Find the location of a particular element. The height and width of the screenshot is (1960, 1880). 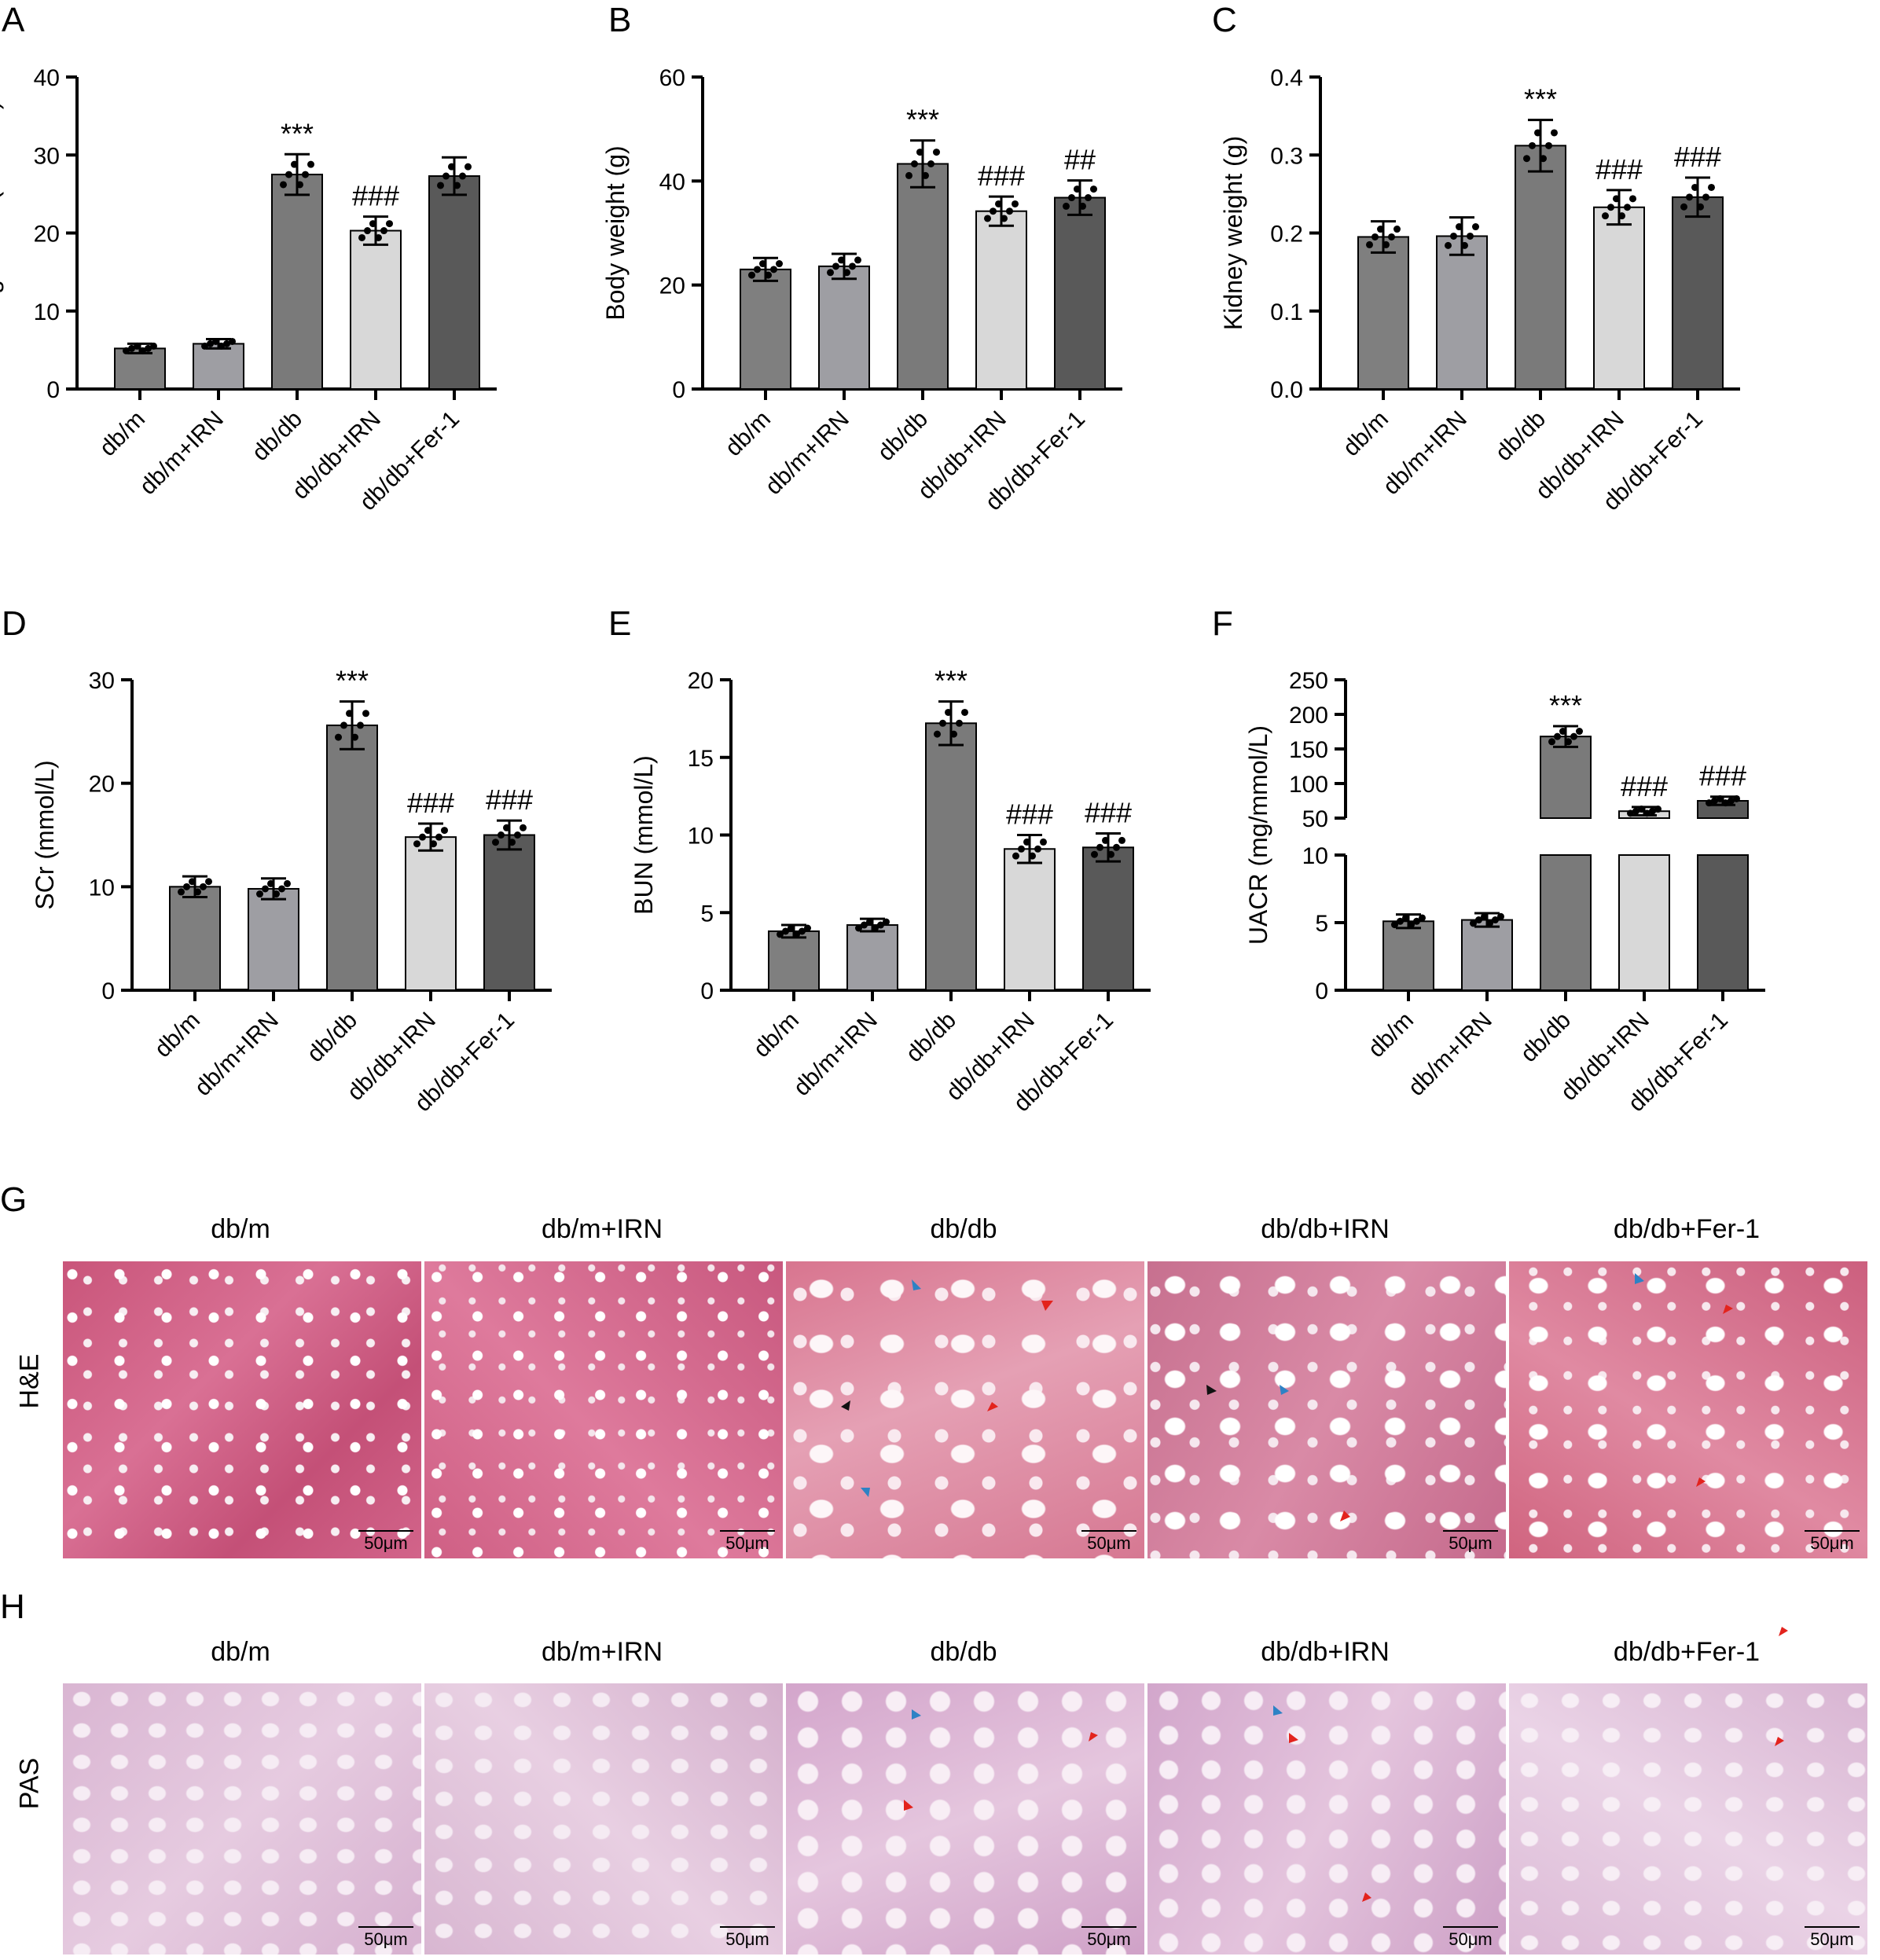

pas-title-4: db/db+IRN is located at coordinates (1325, 1652).